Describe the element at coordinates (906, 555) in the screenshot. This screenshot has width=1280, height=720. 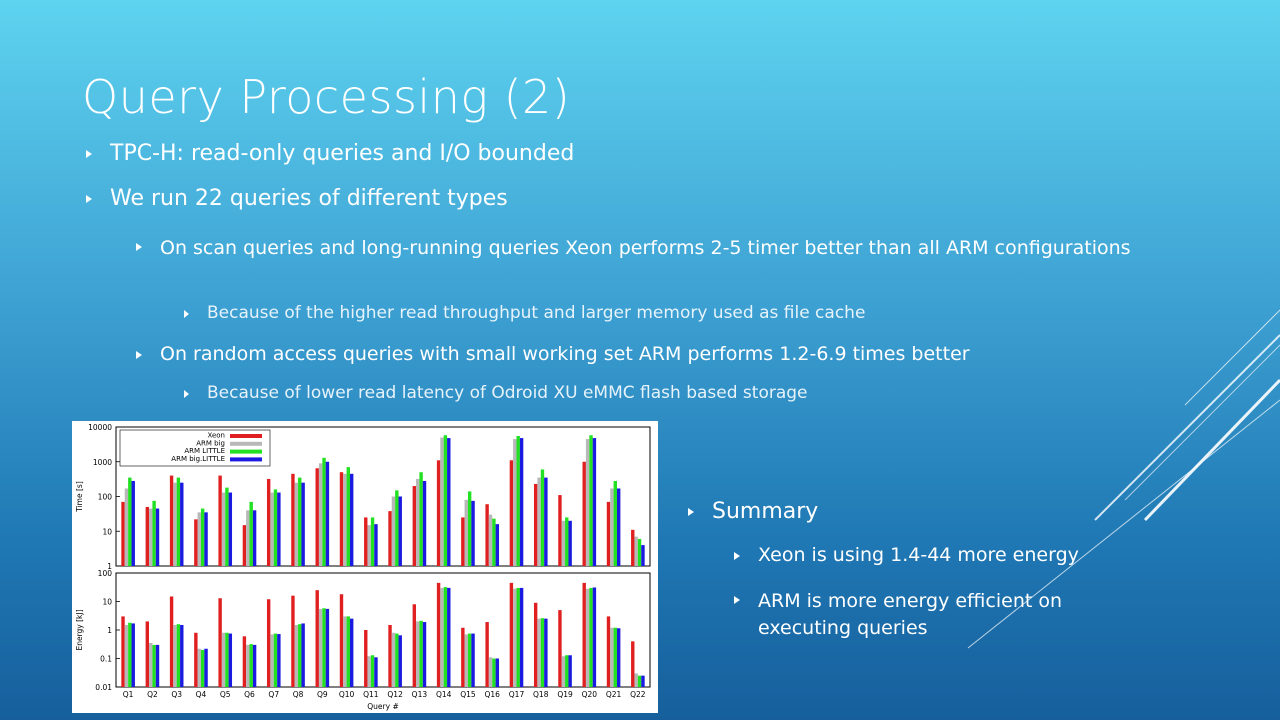
I see `summary-item-energy: Xeon is using 1.4-44 more energy` at that location.